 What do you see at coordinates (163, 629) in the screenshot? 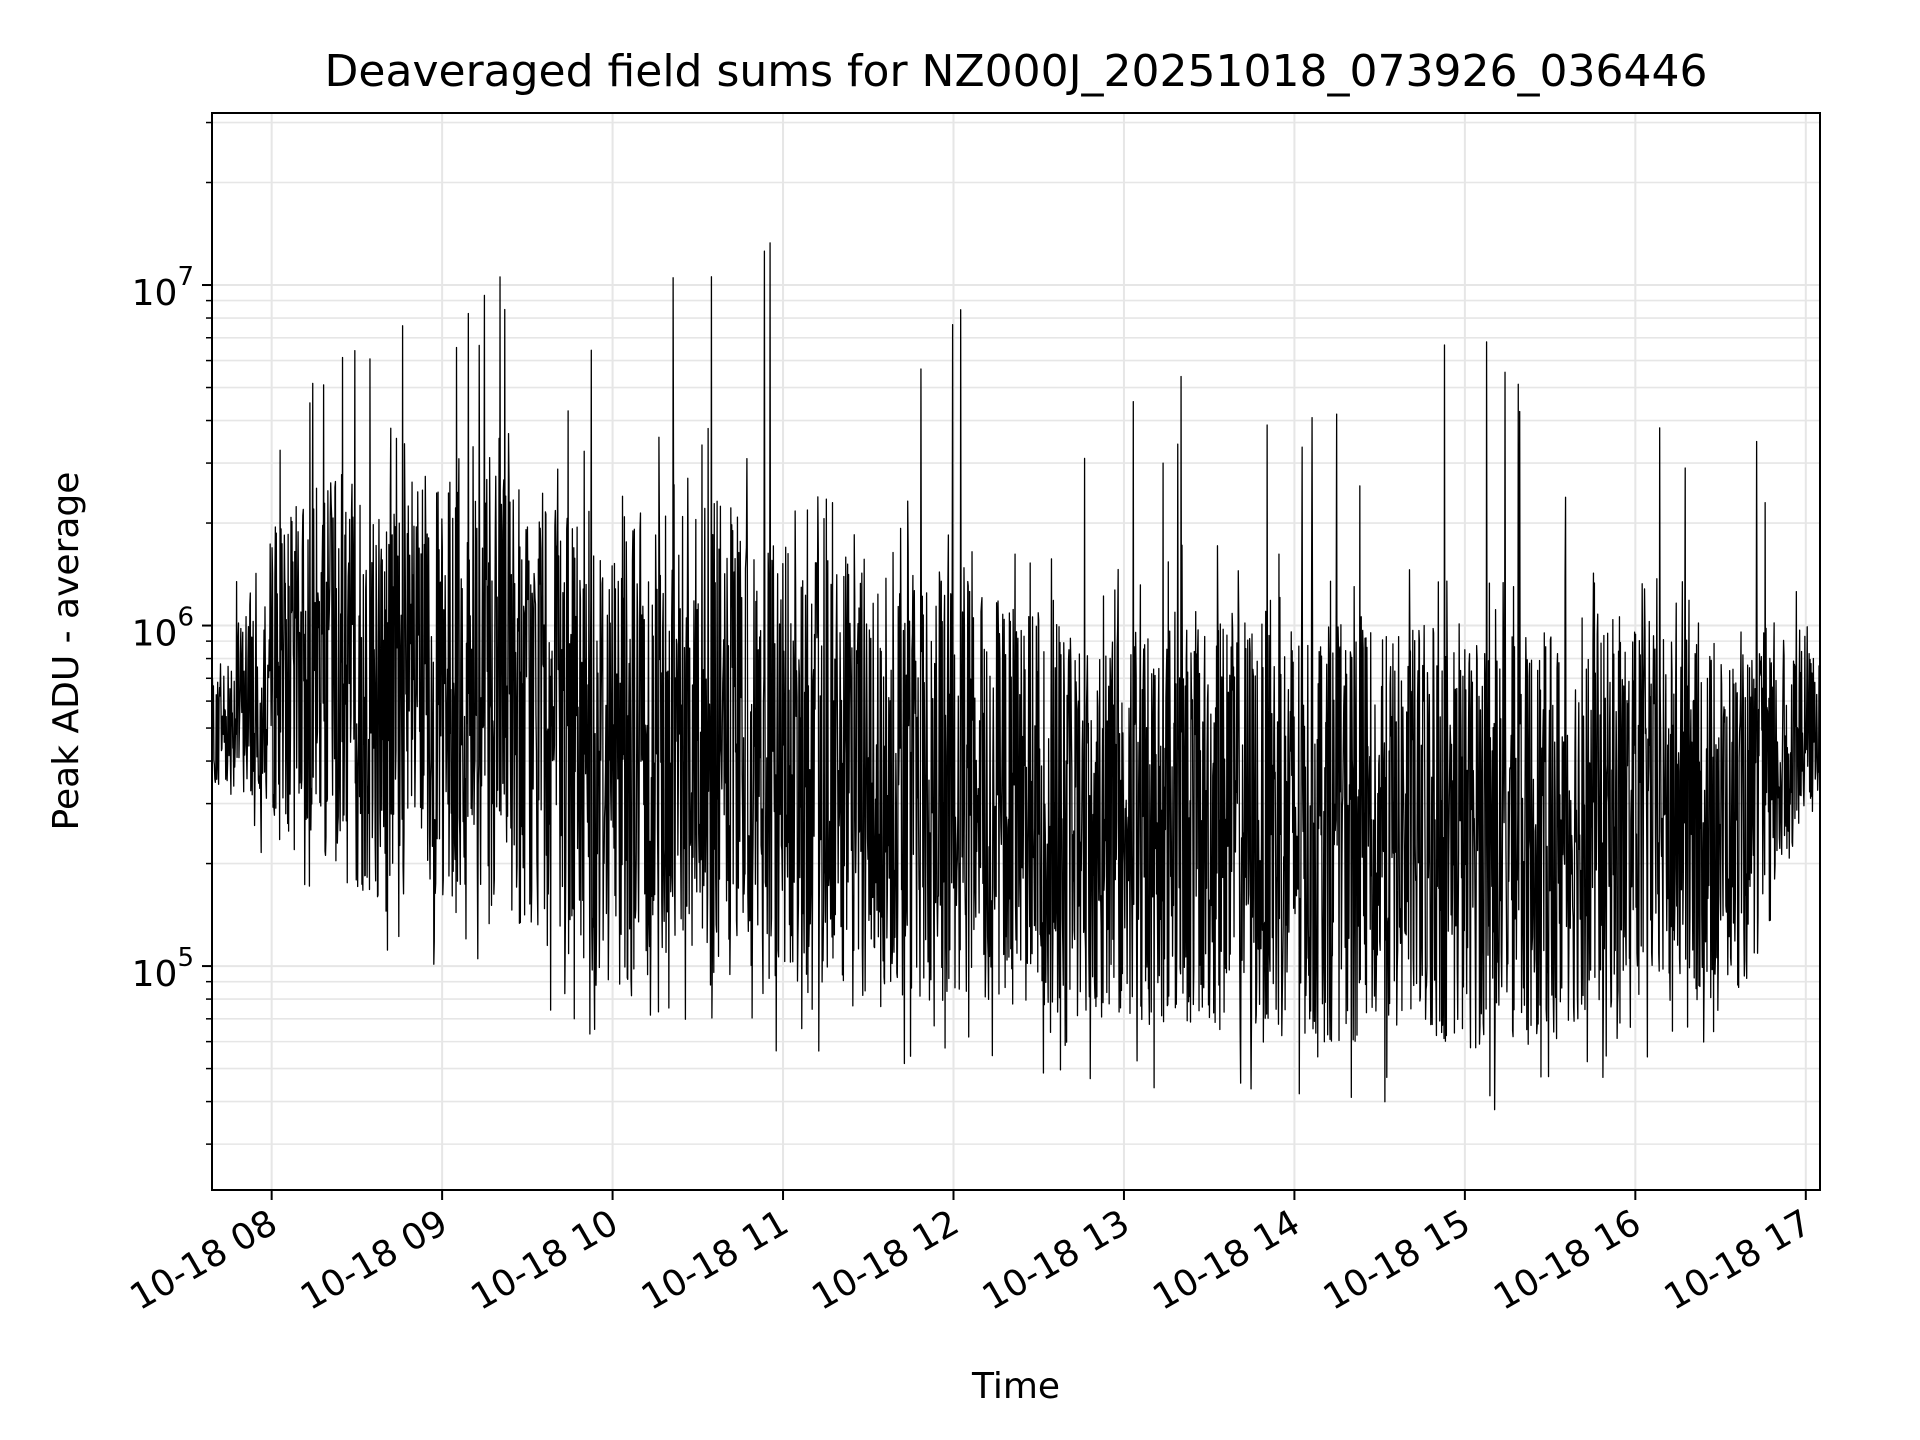
I see `y-tick-label: 10⁶` at bounding box center [163, 629].